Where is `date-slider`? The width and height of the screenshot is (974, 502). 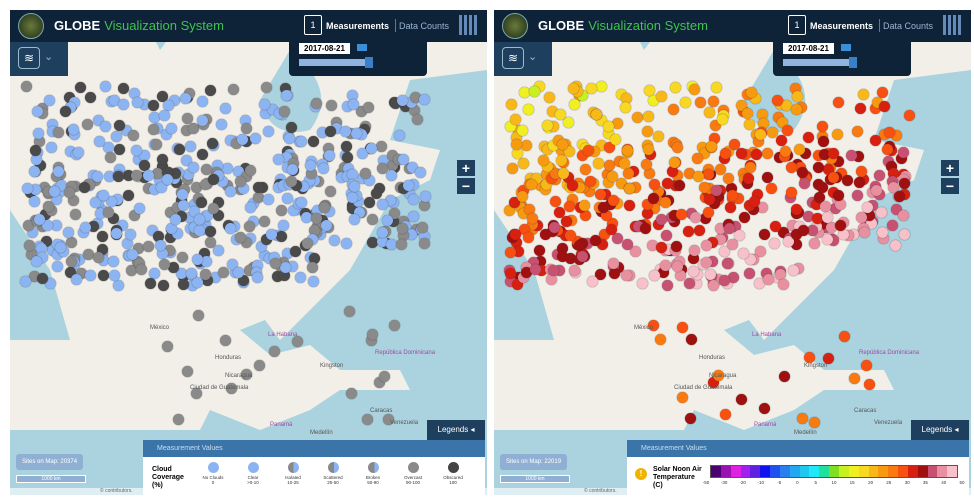 date-slider is located at coordinates (820, 62).